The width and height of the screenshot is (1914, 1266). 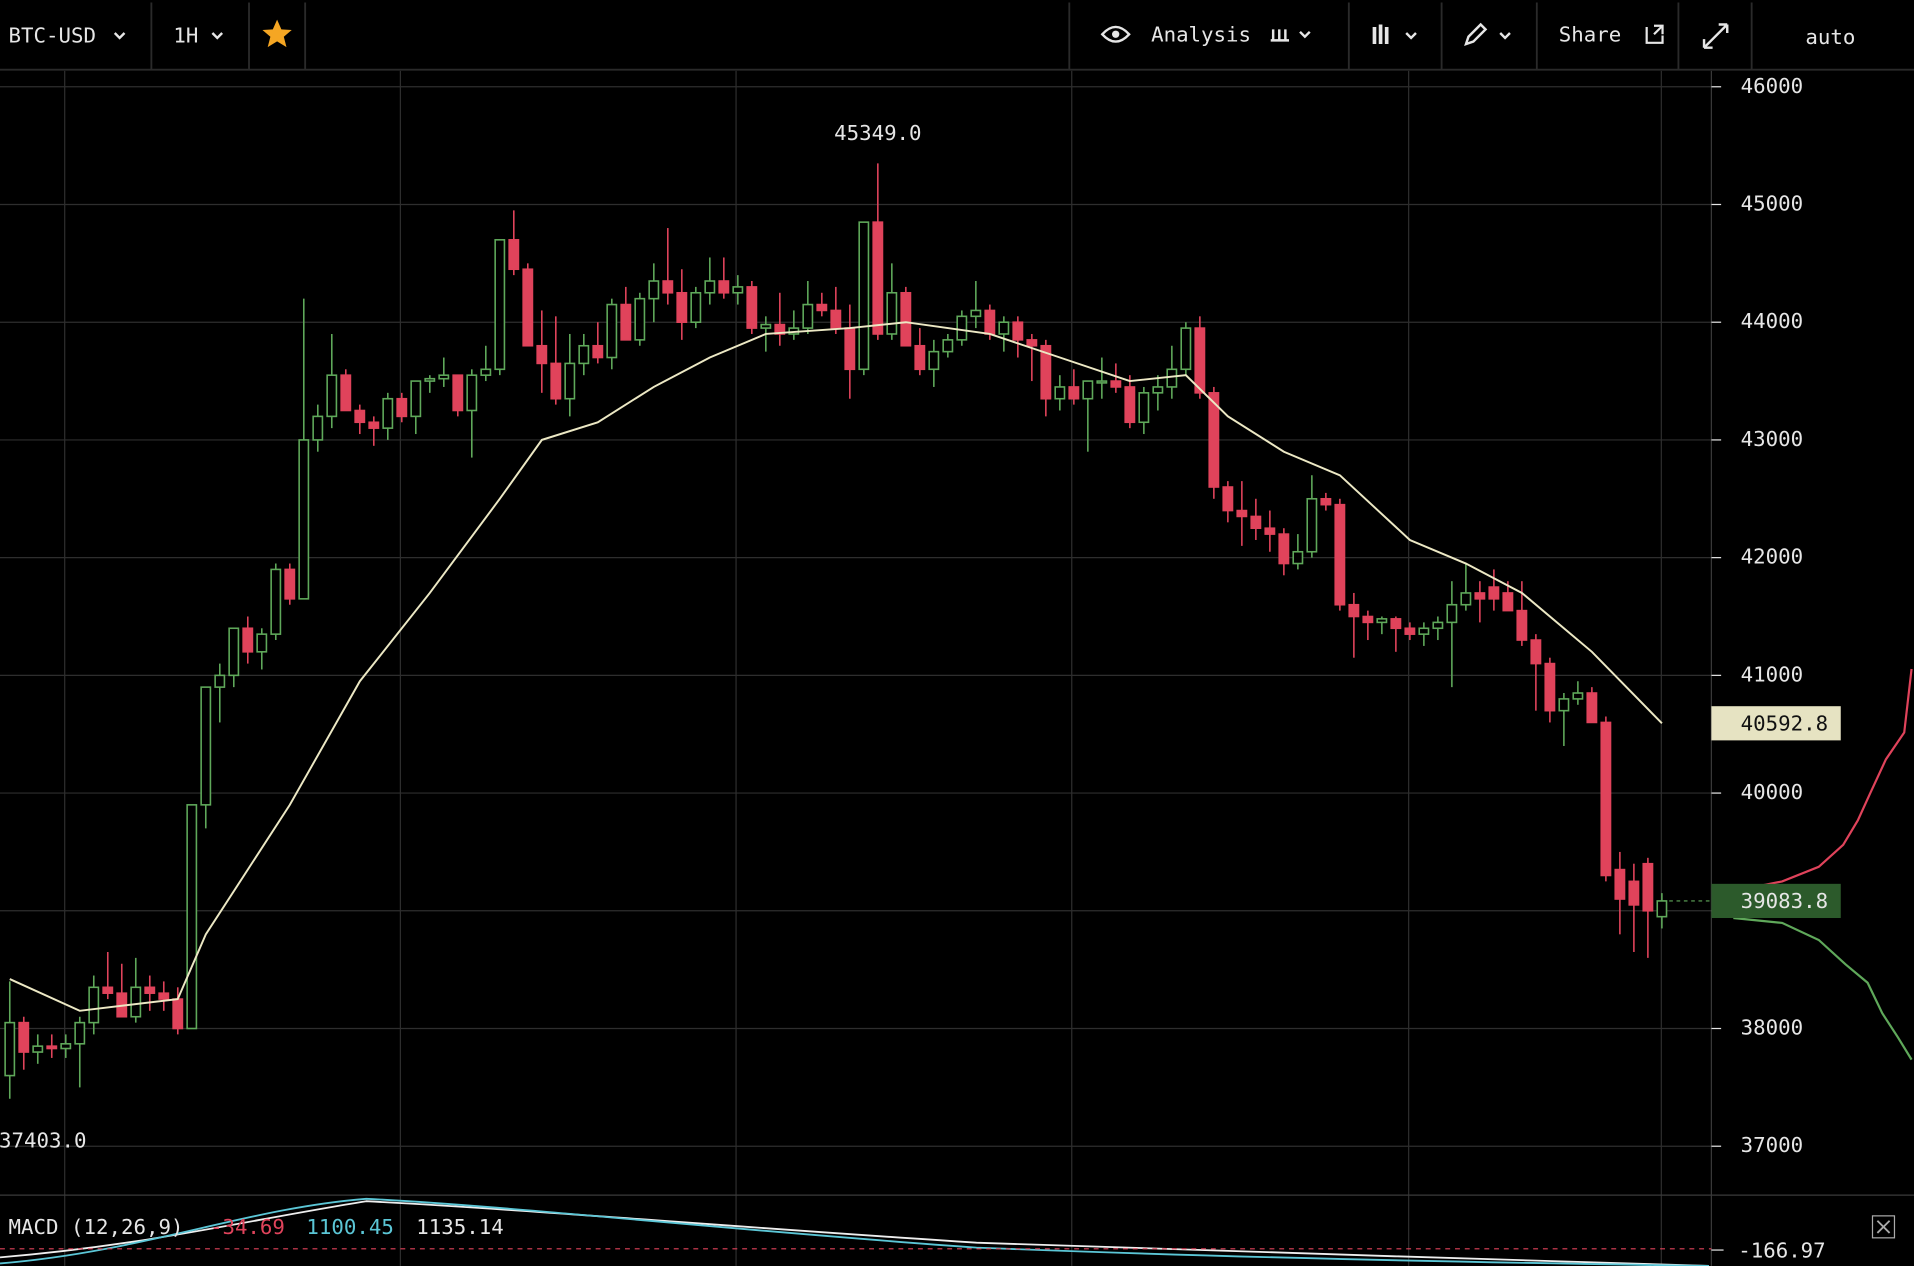 What do you see at coordinates (1380, 34) in the screenshot?
I see `chart-type-icon` at bounding box center [1380, 34].